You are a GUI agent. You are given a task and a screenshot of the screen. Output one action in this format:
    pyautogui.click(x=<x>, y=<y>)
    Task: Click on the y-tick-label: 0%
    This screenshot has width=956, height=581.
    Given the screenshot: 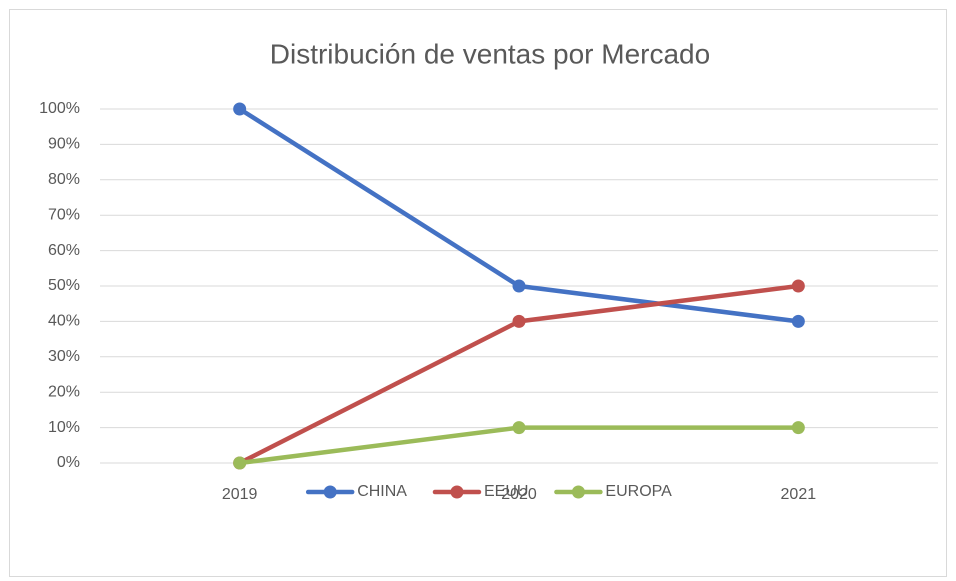 What is the action you would take?
    pyautogui.click(x=68, y=462)
    